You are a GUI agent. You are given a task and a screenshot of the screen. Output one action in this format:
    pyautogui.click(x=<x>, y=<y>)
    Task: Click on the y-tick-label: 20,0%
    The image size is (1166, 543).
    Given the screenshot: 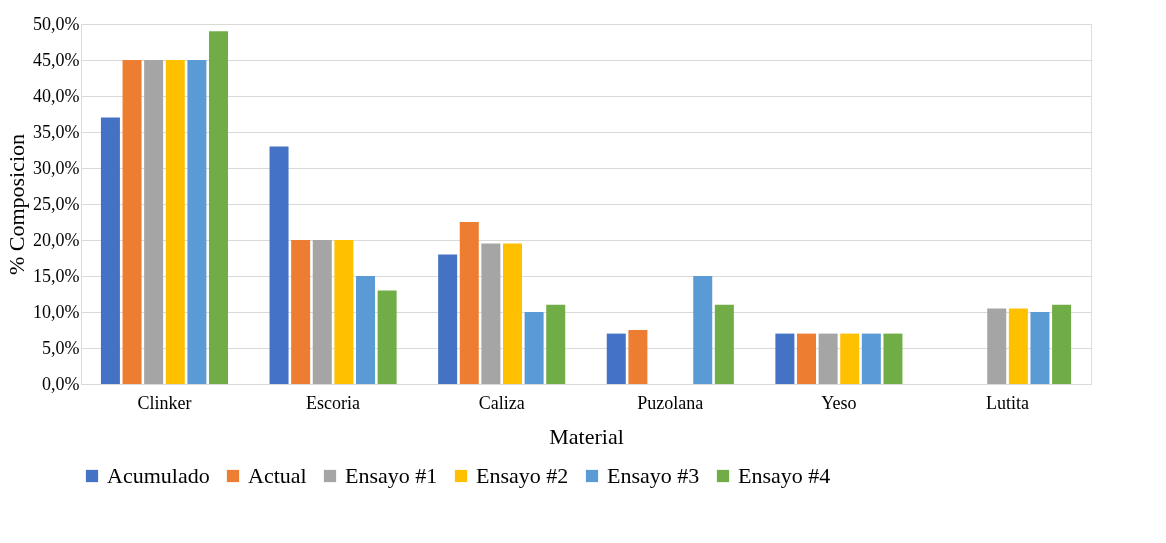 What is the action you would take?
    pyautogui.click(x=56, y=239)
    